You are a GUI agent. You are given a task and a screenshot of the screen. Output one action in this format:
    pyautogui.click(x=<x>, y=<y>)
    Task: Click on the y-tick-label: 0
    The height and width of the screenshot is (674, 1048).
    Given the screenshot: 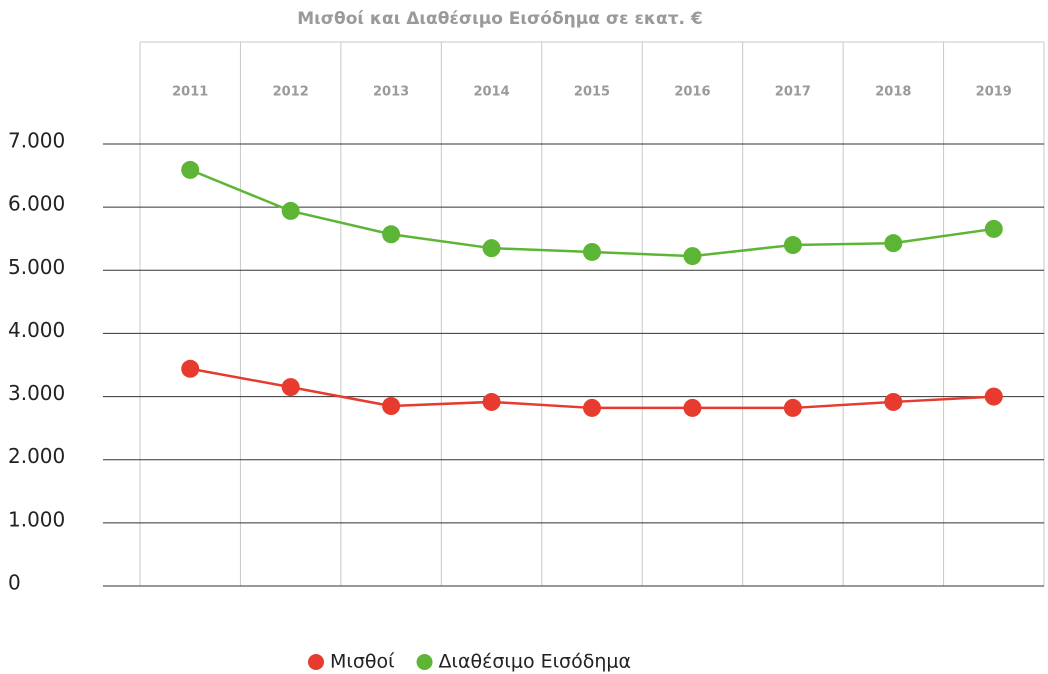 What is the action you would take?
    pyautogui.click(x=14, y=583)
    